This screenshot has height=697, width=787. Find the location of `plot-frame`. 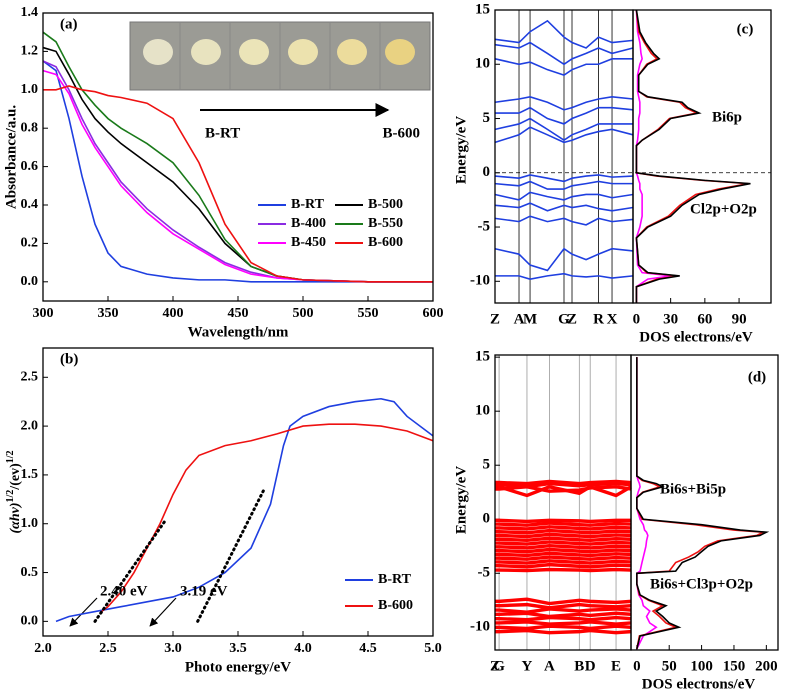

plot-frame is located at coordinates (704, 502).